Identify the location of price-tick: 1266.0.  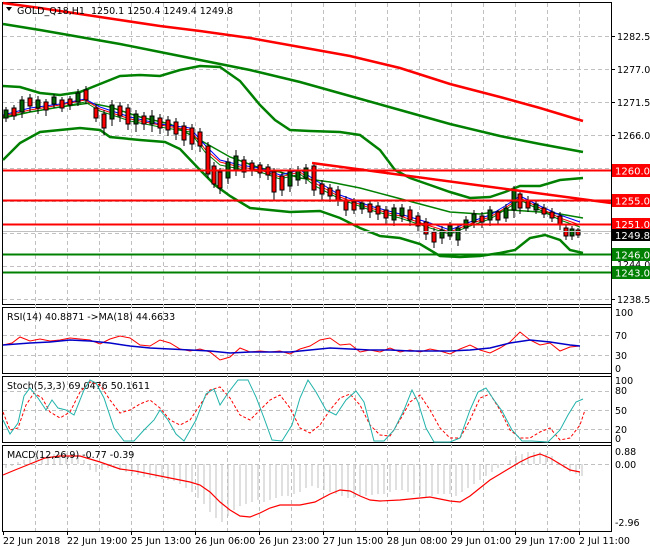
(633, 136).